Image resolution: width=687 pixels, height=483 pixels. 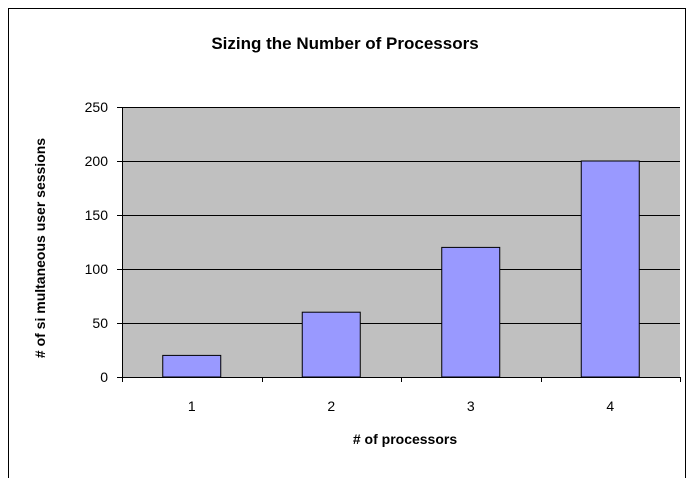 What do you see at coordinates (610, 406) in the screenshot?
I see `x-tick-label: 4` at bounding box center [610, 406].